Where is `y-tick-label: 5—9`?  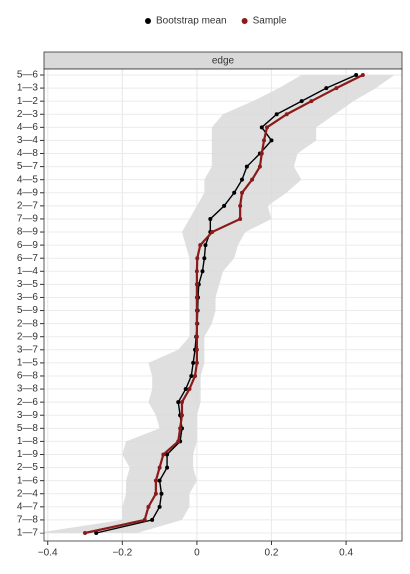 y-tick-label: 5—9 is located at coordinates (28, 310).